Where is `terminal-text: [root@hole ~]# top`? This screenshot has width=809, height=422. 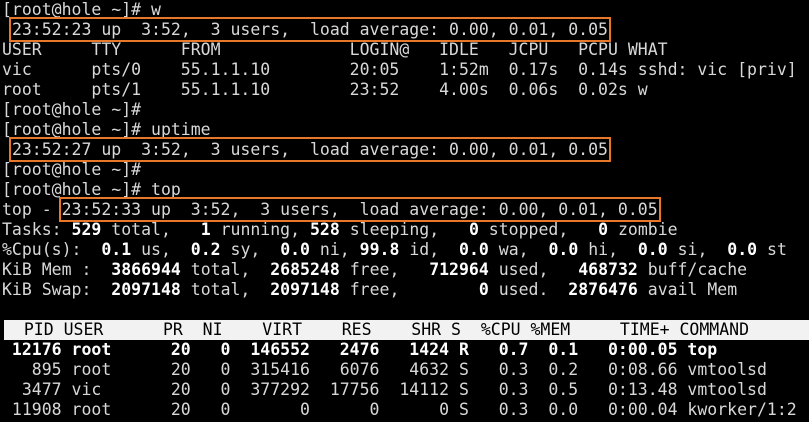 terminal-text: [root@hole ~]# top is located at coordinates (91, 189).